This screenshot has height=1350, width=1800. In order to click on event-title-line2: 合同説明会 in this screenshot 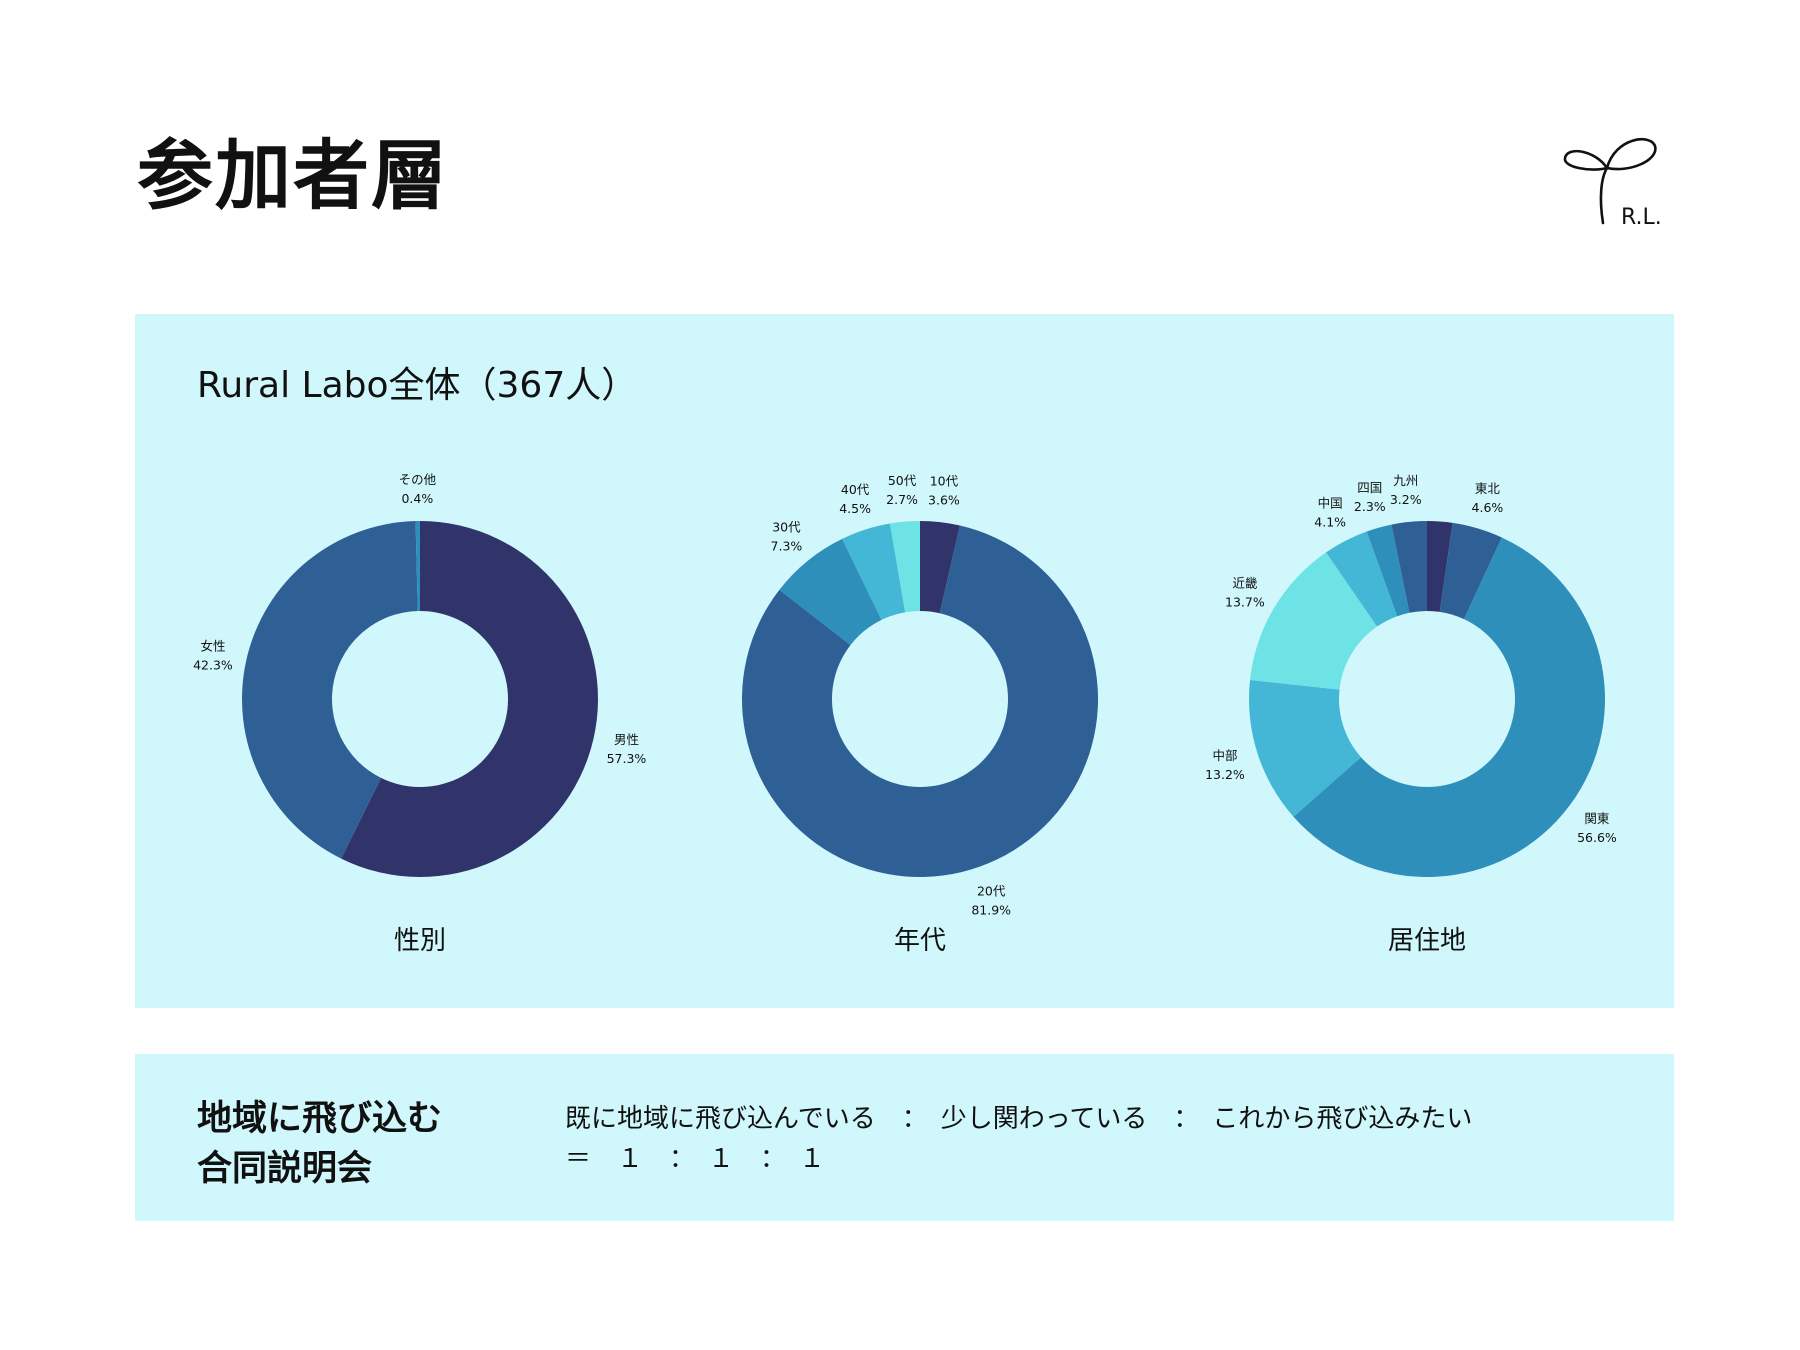, I will do `click(285, 1169)`.